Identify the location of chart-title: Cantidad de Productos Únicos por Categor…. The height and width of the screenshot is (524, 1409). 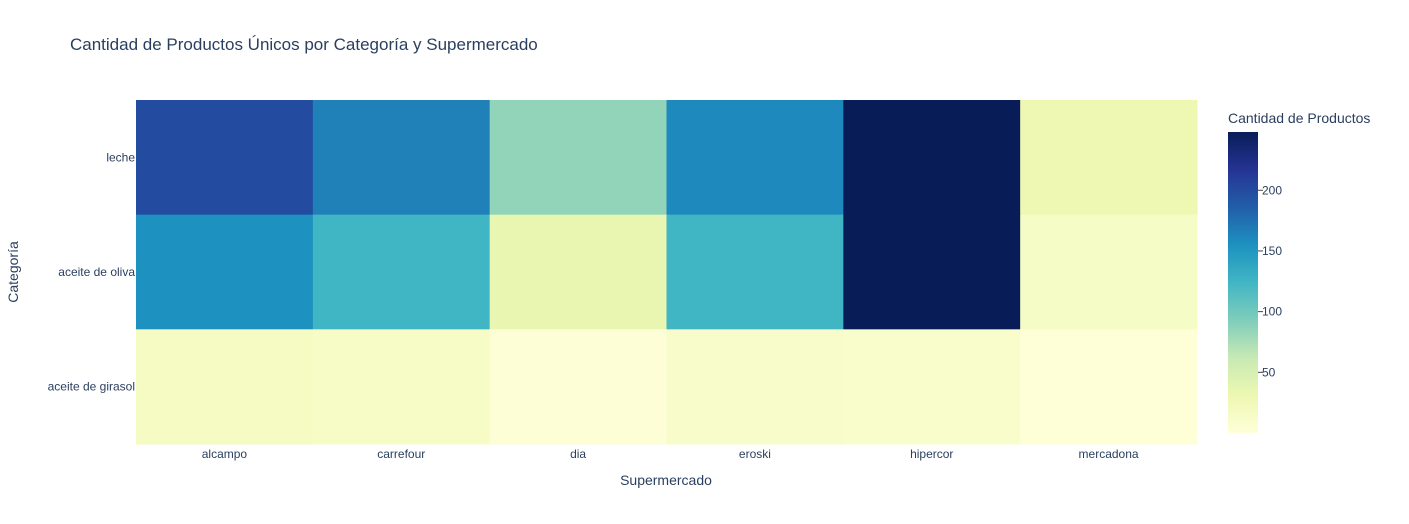
(304, 44).